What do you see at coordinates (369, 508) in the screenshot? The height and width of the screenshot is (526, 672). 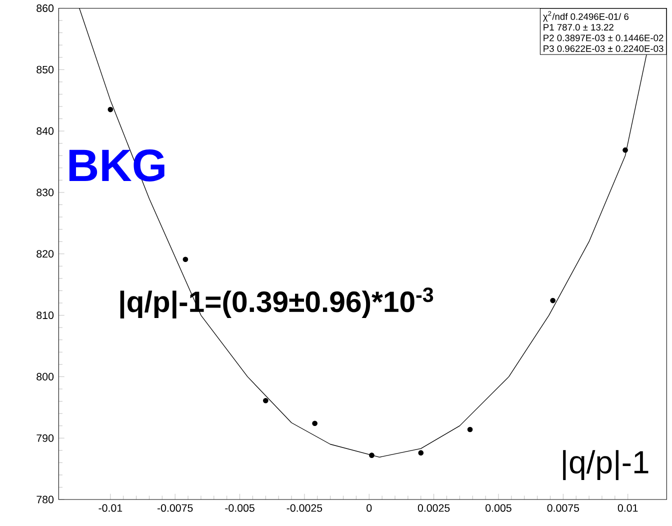 I see `x-tick-label: 0` at bounding box center [369, 508].